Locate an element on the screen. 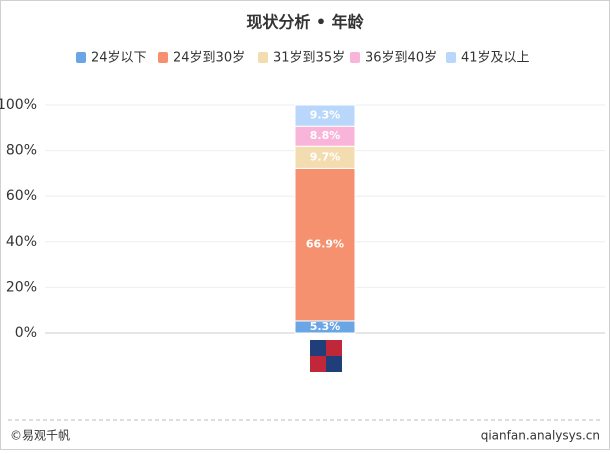 Image resolution: width=610 pixels, height=454 pixels. data-label: 9.7% is located at coordinates (325, 156).